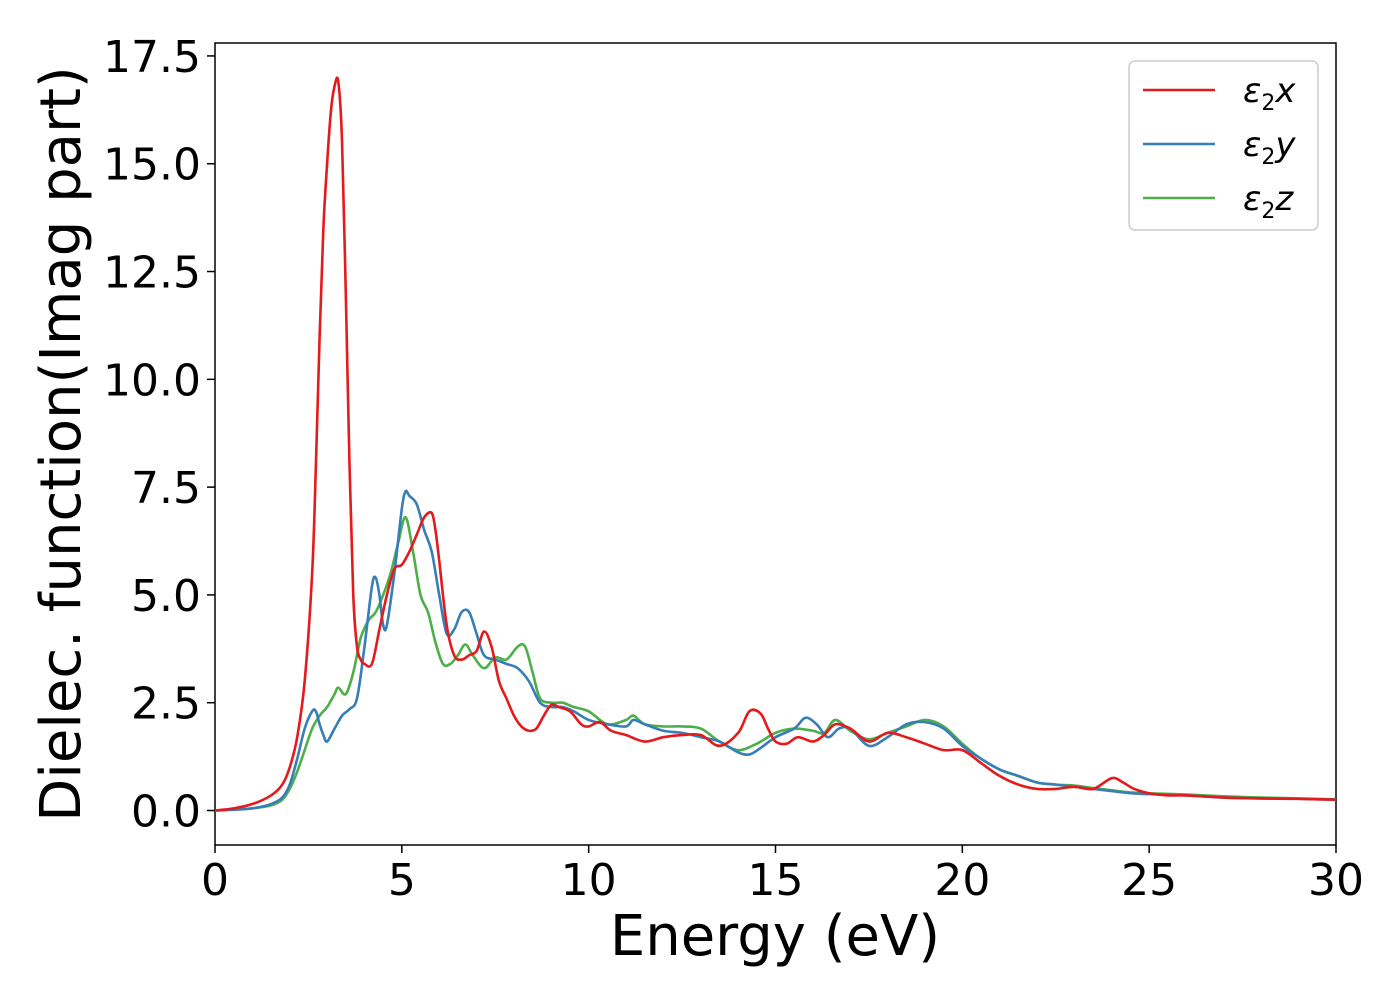  I want to click on legend-box, so click(1223, 145).